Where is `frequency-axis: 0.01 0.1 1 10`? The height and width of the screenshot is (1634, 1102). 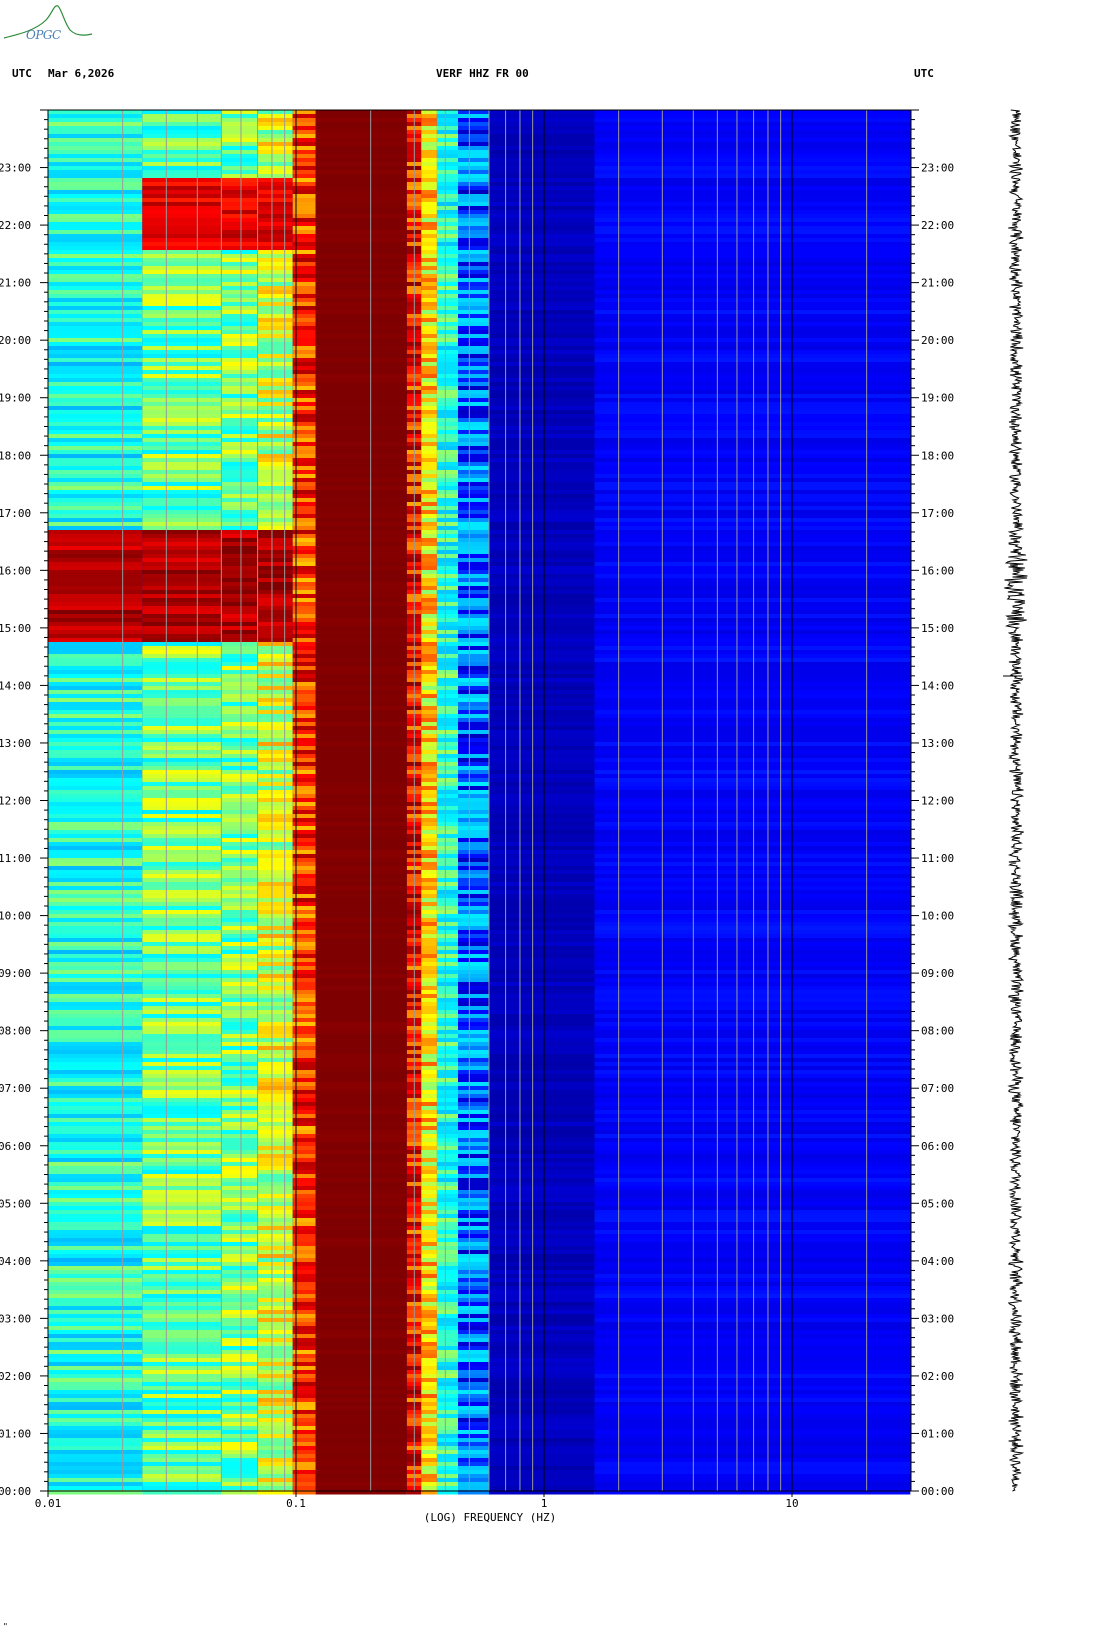 frequency-axis: 0.01 0.1 1 10 is located at coordinates (417, 1500).